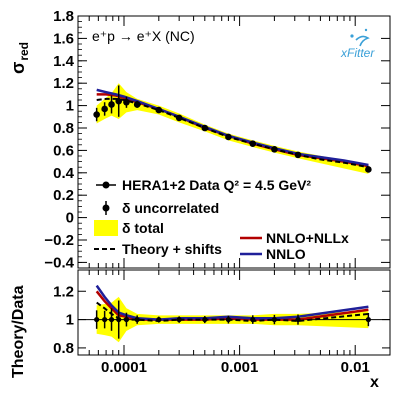  Describe the element at coordinates (170, 208) in the screenshot. I see `legend-uncorrelated-label: δ uncorrelated` at that location.